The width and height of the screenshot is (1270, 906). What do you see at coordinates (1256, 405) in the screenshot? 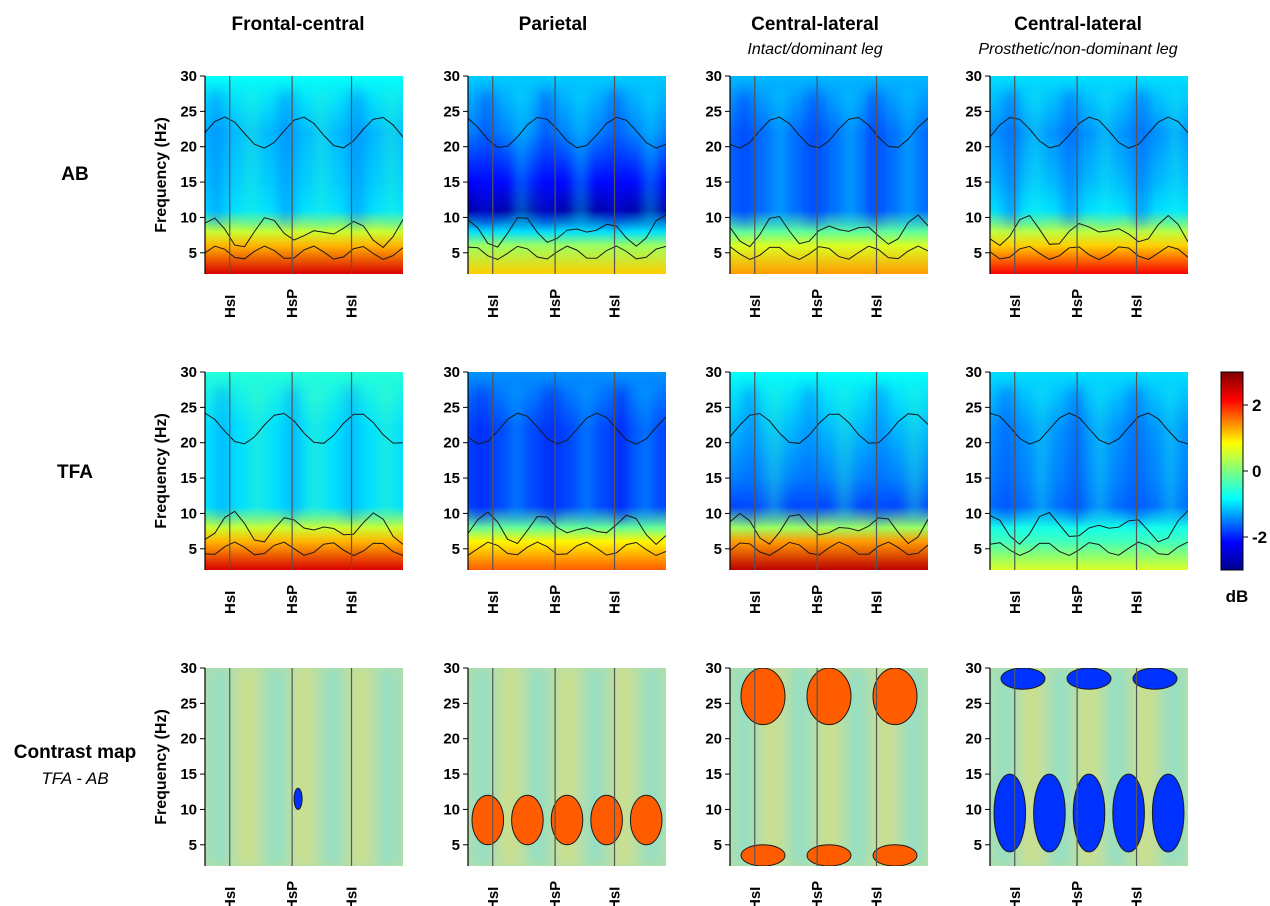
I see `colorbar-tick-label: 2` at bounding box center [1256, 405].